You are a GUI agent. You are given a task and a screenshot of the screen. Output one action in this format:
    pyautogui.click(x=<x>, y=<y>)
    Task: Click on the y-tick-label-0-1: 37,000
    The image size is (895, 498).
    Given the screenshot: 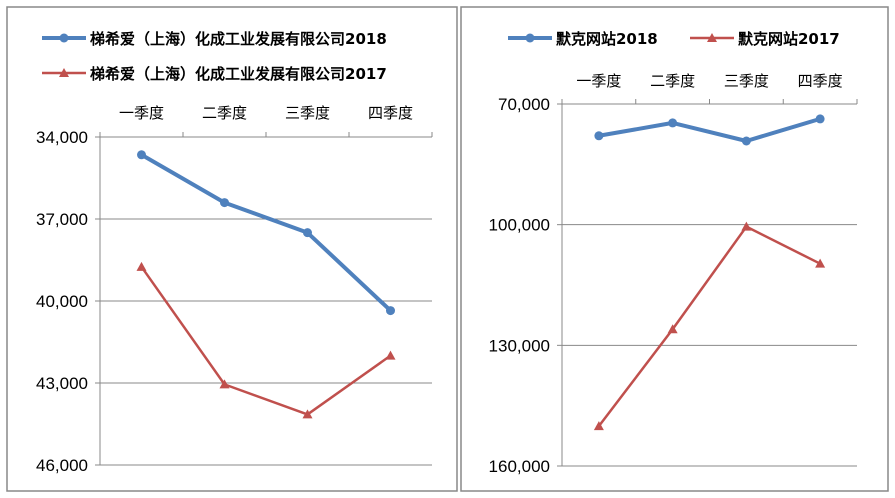 What is the action you would take?
    pyautogui.click(x=62, y=219)
    